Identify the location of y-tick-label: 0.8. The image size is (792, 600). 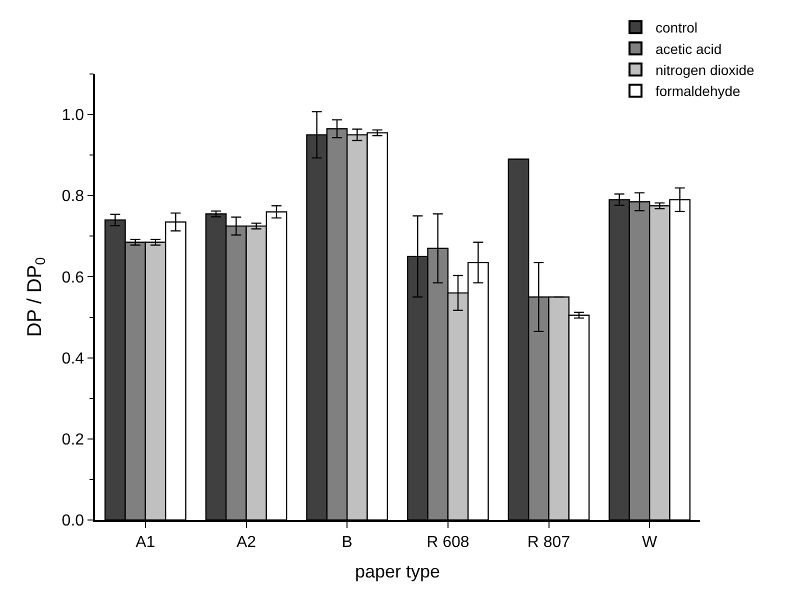
(73, 197).